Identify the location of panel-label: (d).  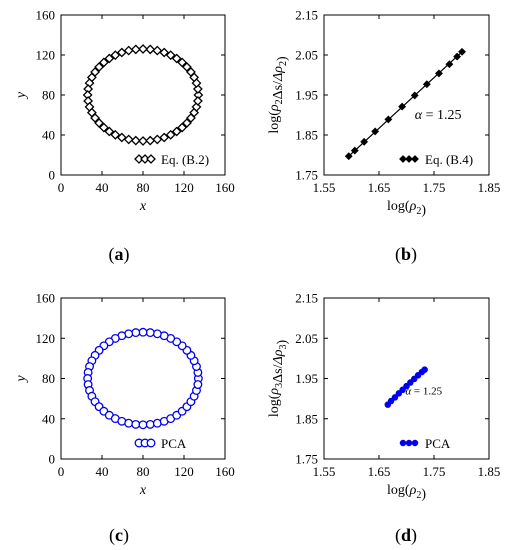
(406, 535).